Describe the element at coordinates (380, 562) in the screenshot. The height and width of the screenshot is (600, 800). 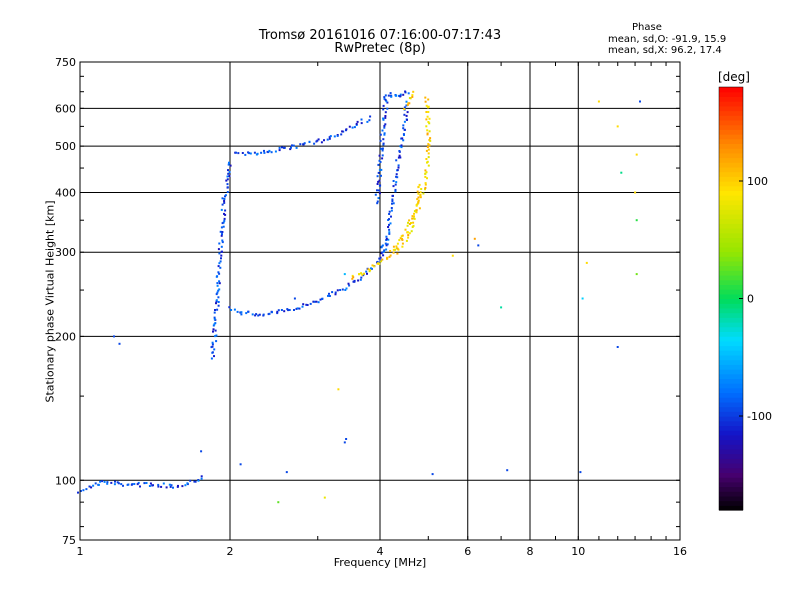
I see `x-axis-label: Frequency [MHz]` at that location.